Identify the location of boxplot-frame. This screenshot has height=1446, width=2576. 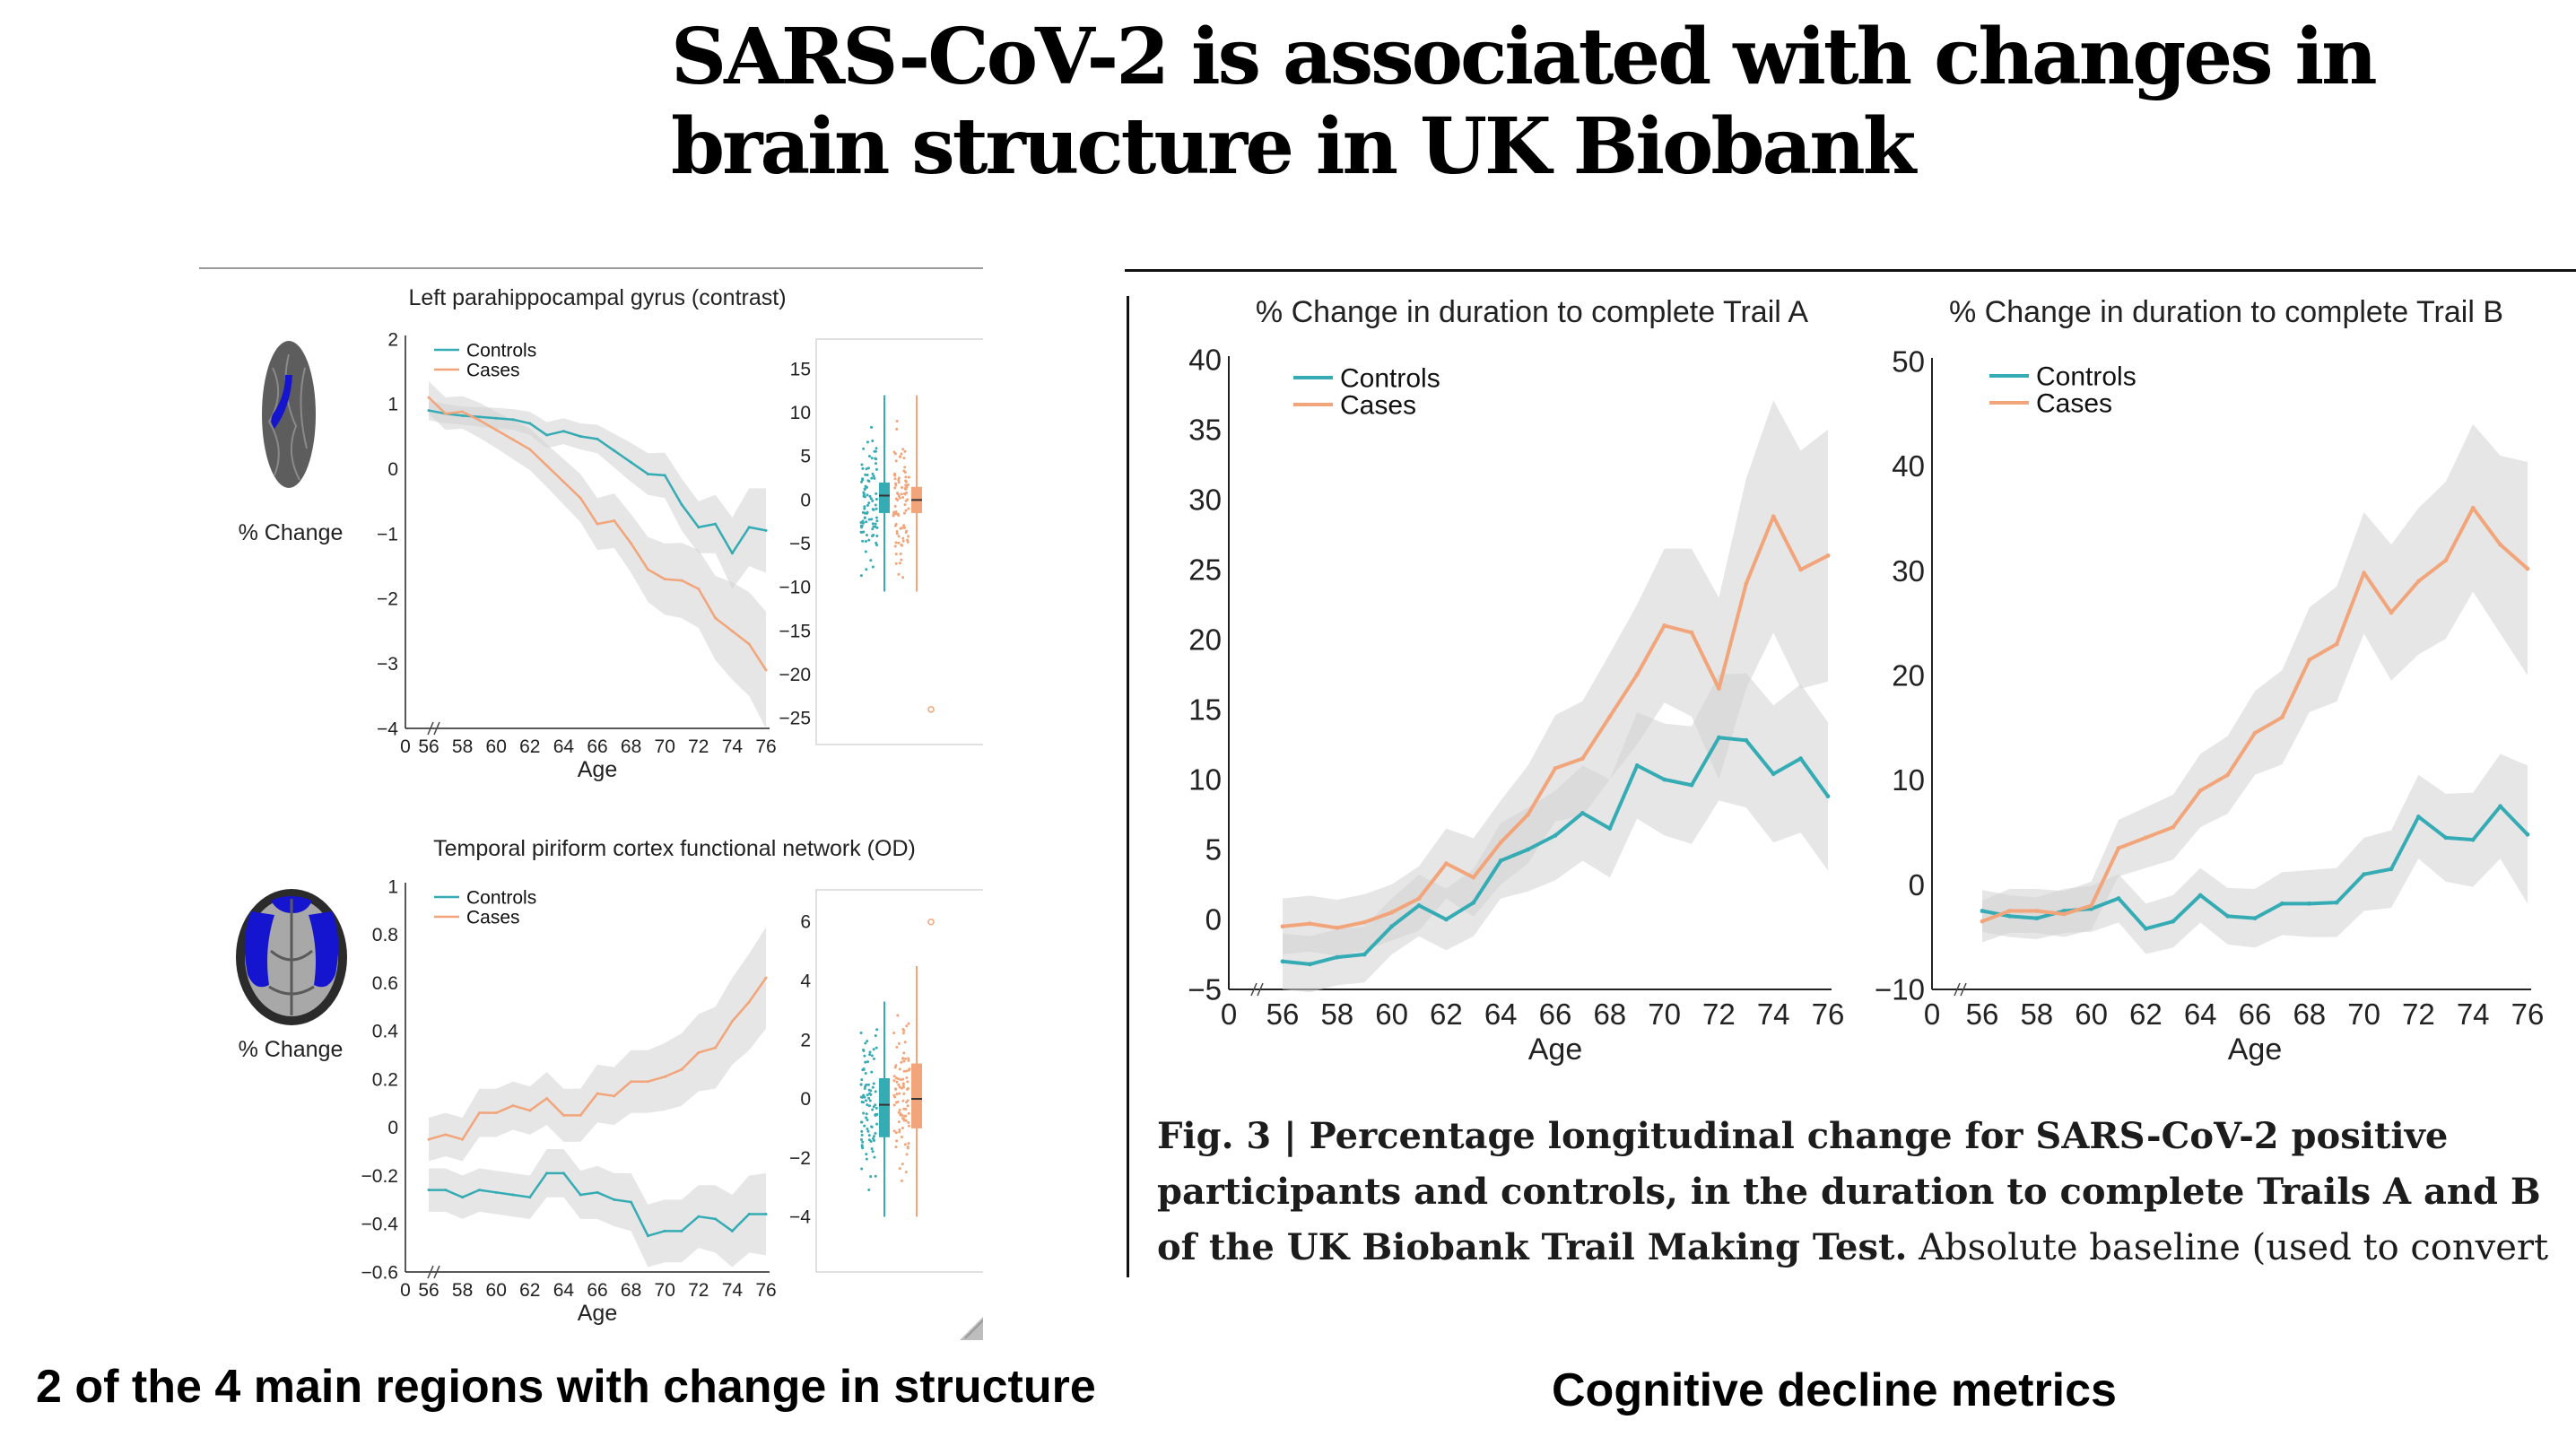
(899, 541).